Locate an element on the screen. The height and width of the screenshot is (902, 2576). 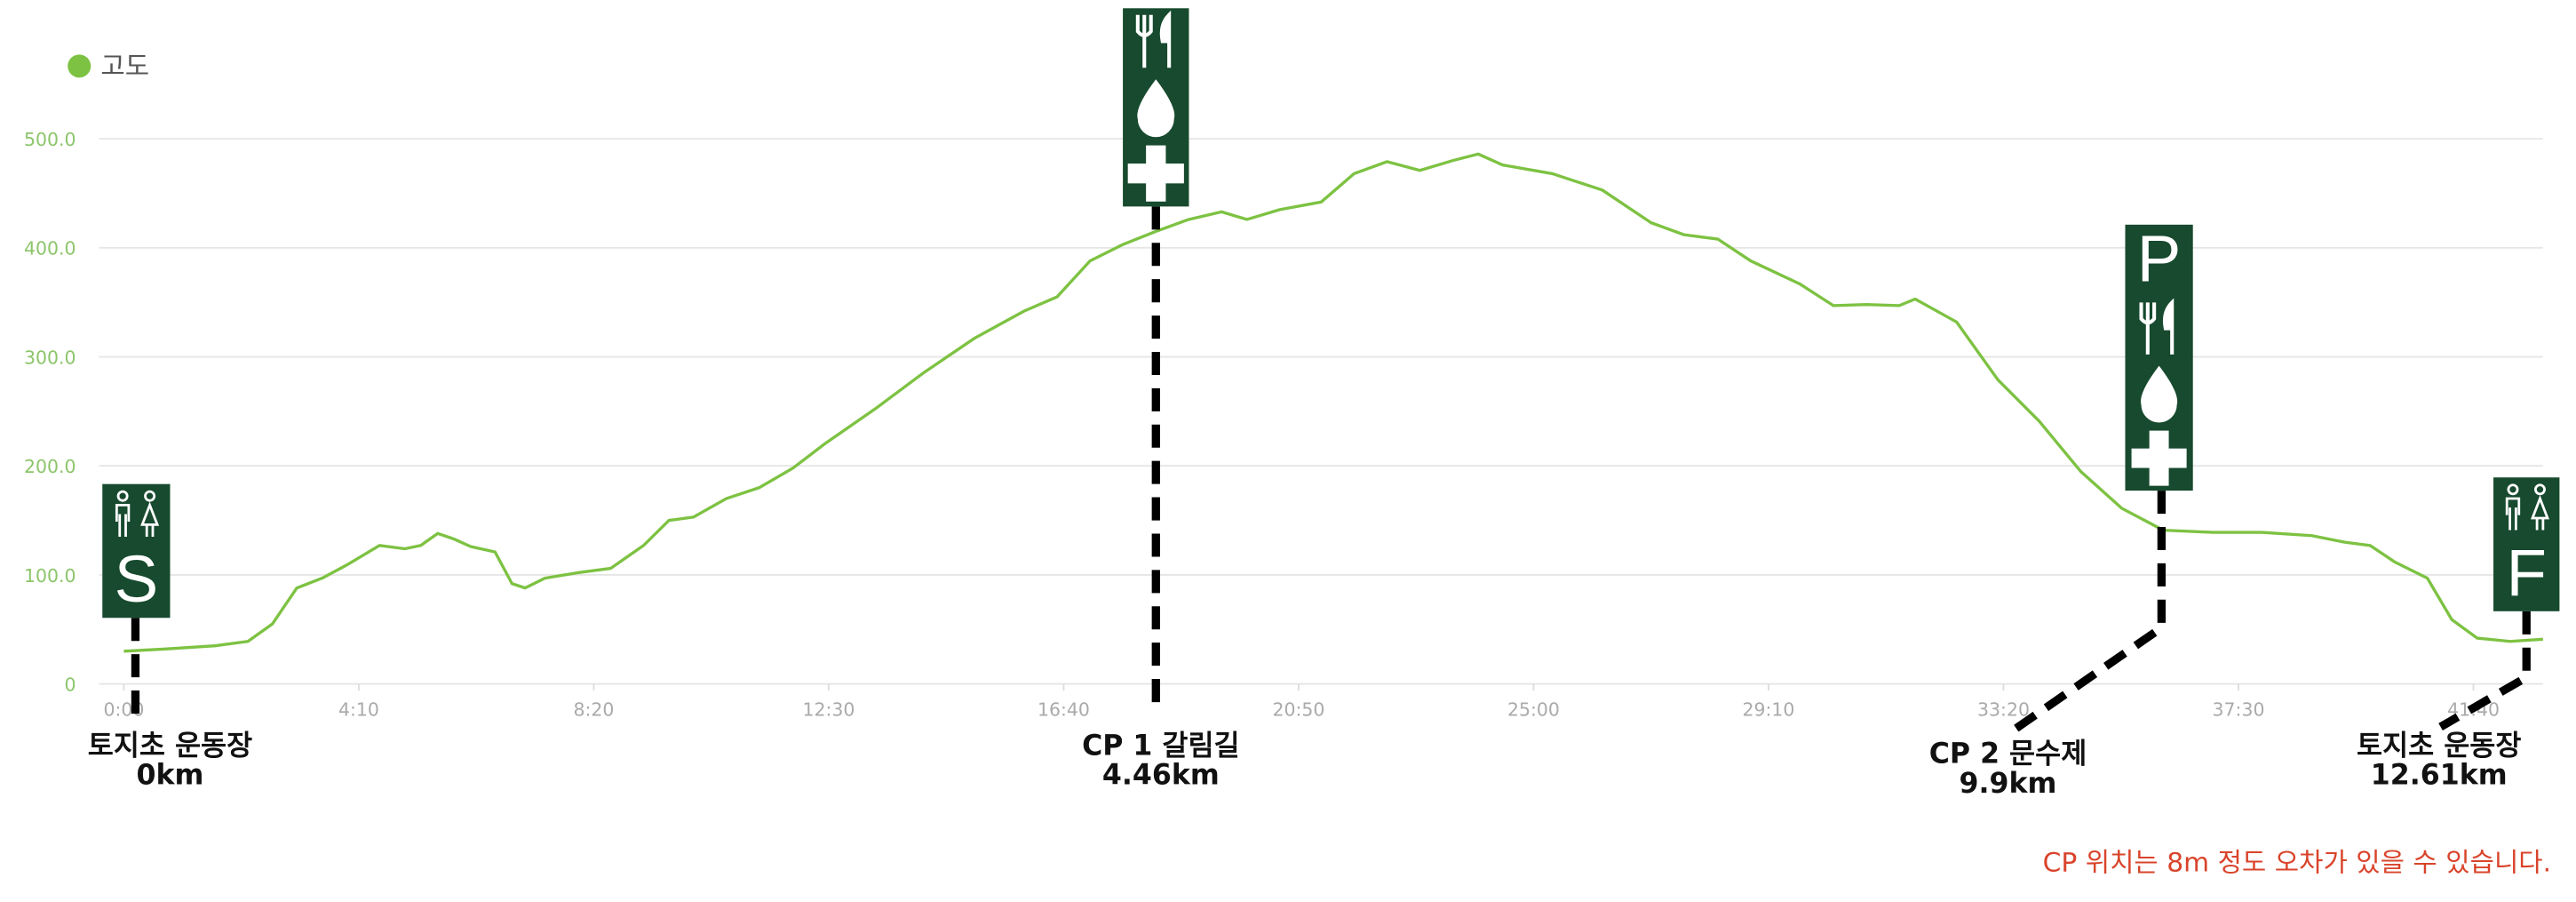
y-tick-label: 400.0 is located at coordinates (50, 248).